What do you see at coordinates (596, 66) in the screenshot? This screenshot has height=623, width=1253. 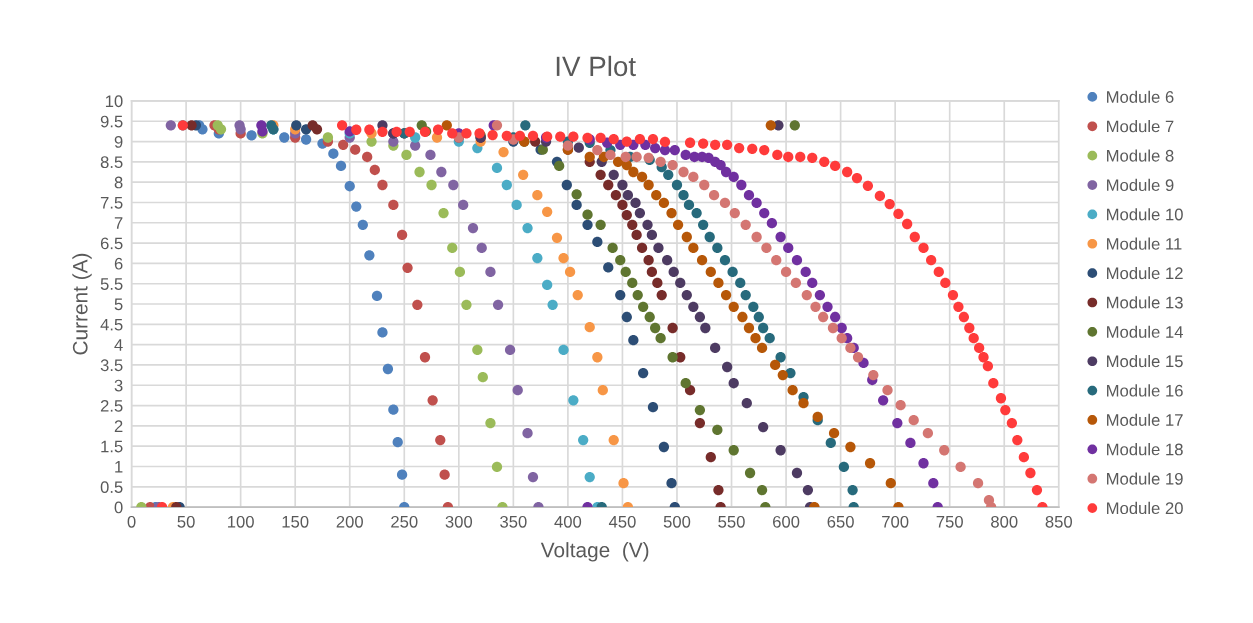 I see `chart-title: IV Plot` at bounding box center [596, 66].